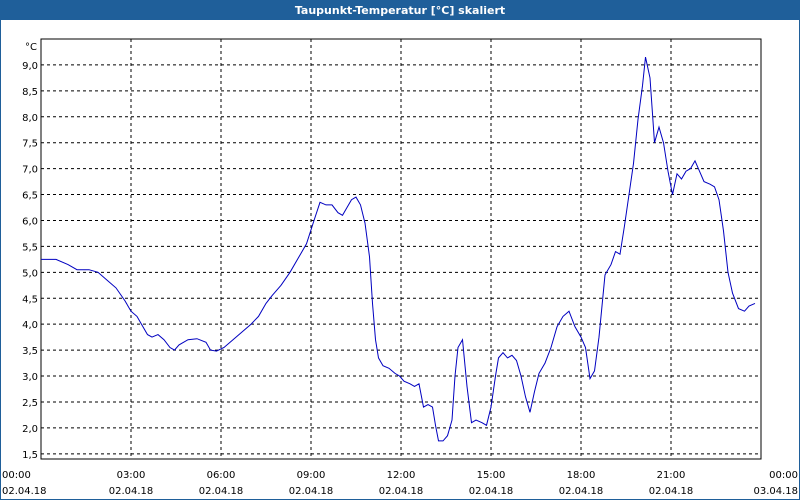 This screenshot has width=800, height=500. Describe the element at coordinates (30, 351) in the screenshot. I see `y-tick-label: 3,5` at that location.